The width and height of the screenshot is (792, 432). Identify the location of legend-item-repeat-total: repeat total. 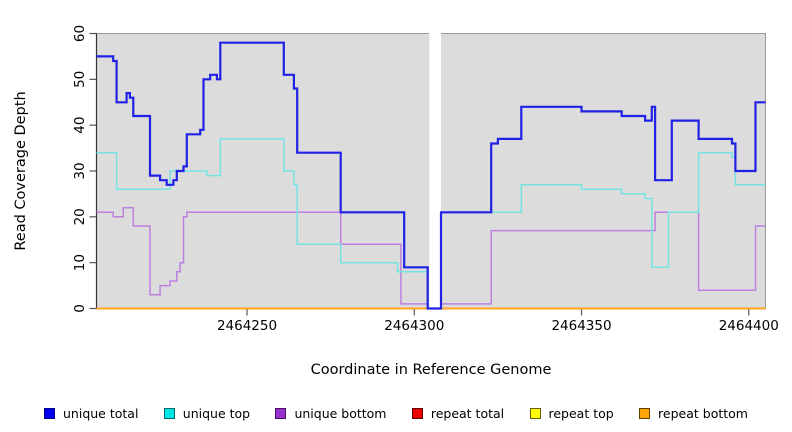
(458, 413).